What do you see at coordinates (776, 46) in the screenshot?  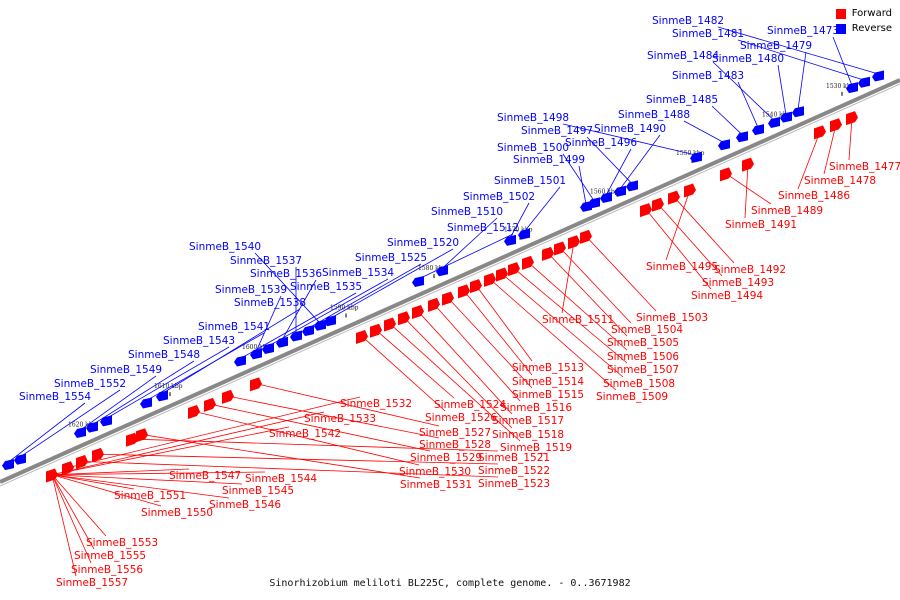 I see `gene-label: SinmeB_1479` at bounding box center [776, 46].